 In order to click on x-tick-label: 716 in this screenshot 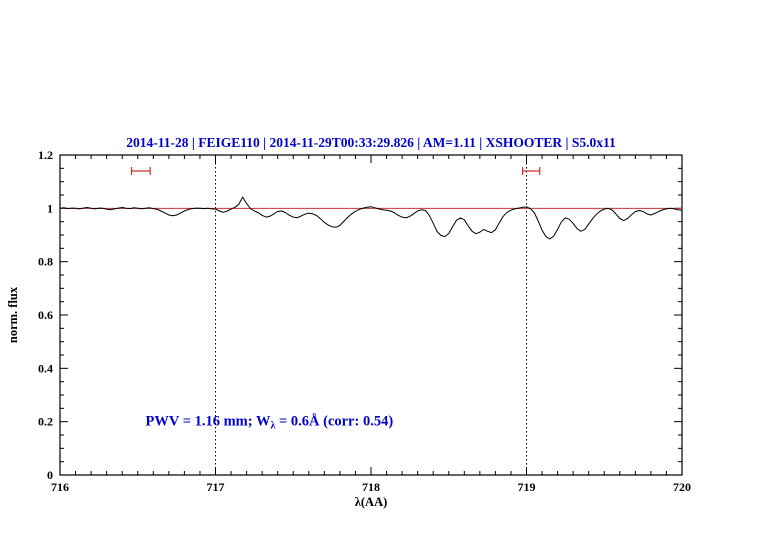, I will do `click(60, 487)`.